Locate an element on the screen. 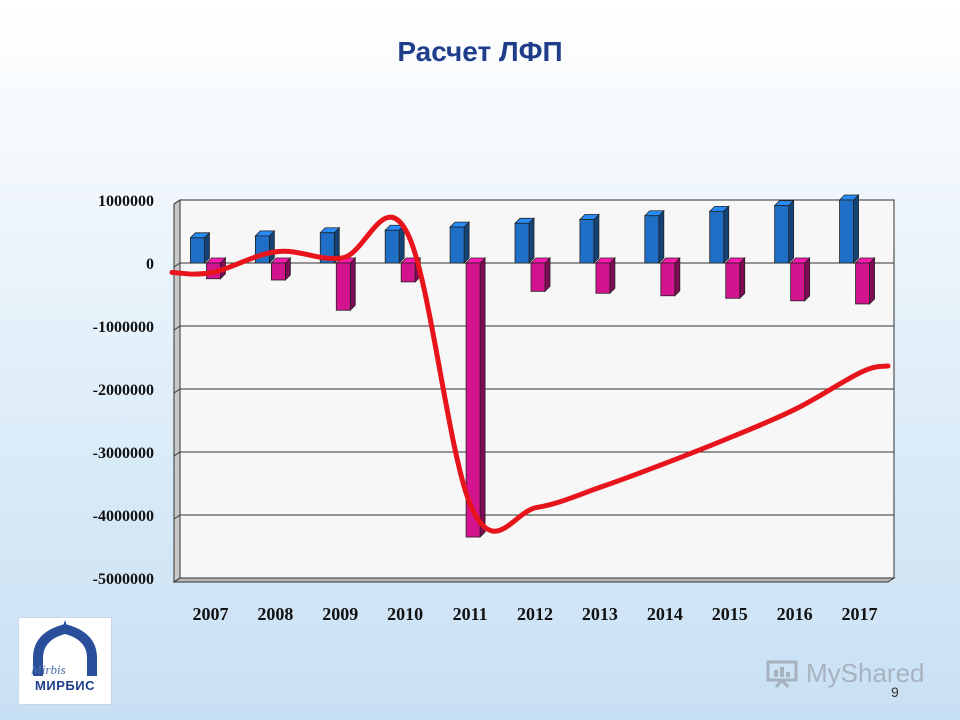 The width and height of the screenshot is (960, 720). presentation-icon is located at coordinates (782, 674).